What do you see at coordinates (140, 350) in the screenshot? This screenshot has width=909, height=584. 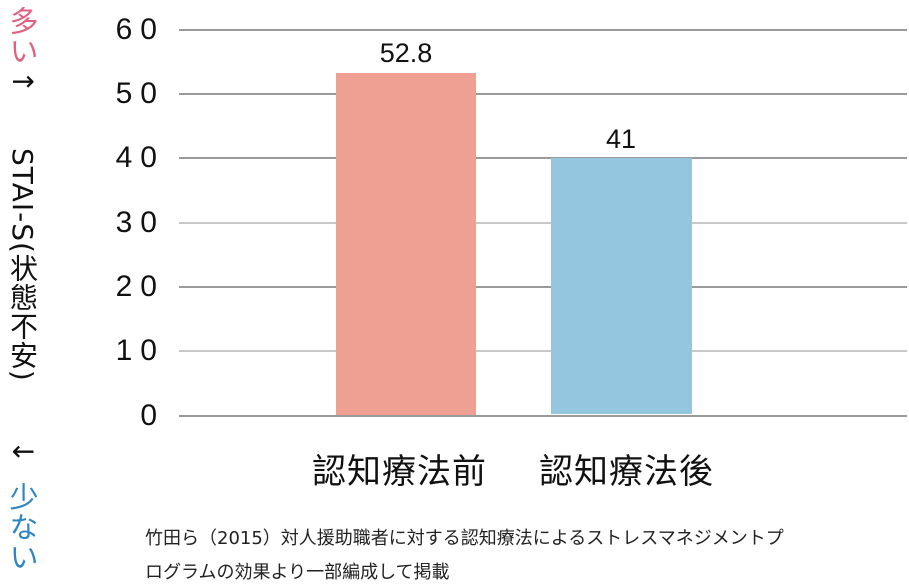 I see `y-tick-10: 10` at bounding box center [140, 350].